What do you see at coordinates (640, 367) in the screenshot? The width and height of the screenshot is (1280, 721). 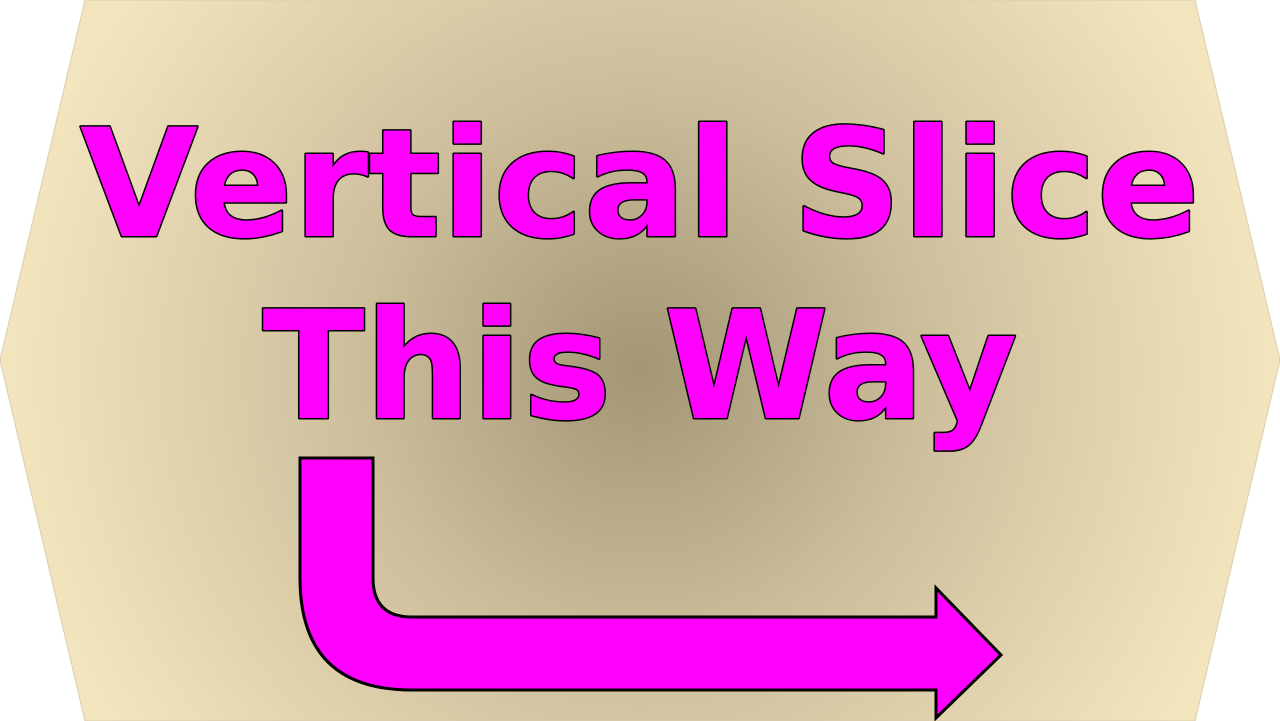 I see `headline-line-2: This Way` at bounding box center [640, 367].